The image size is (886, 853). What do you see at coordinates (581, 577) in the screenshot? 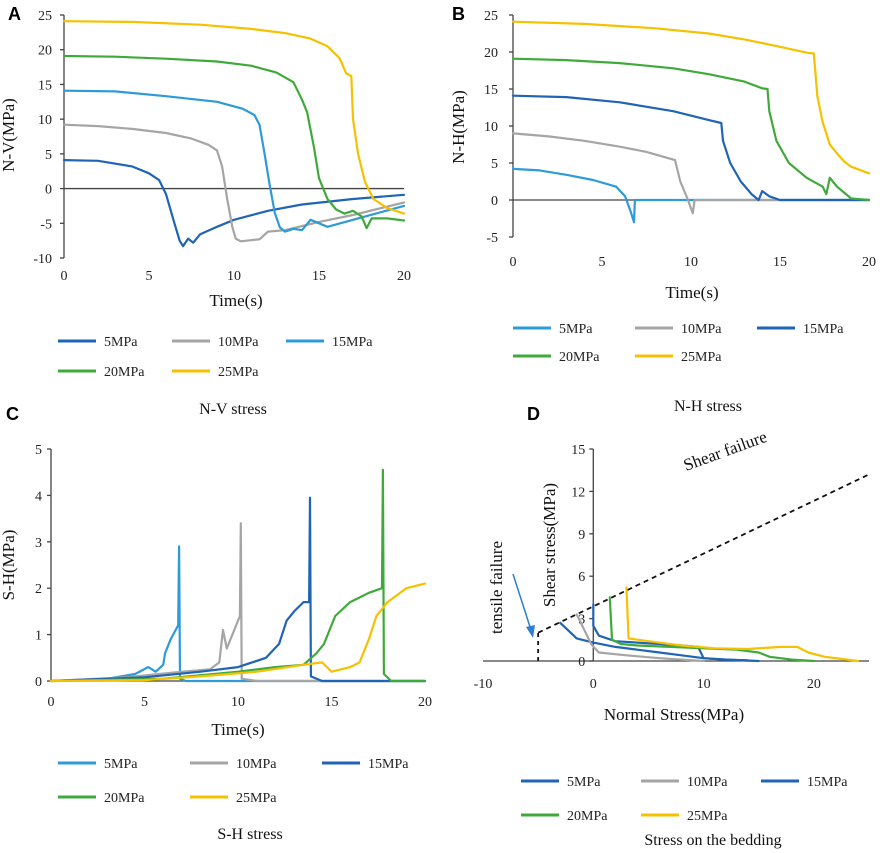
I see `y-tick-label: 6` at bounding box center [581, 577].